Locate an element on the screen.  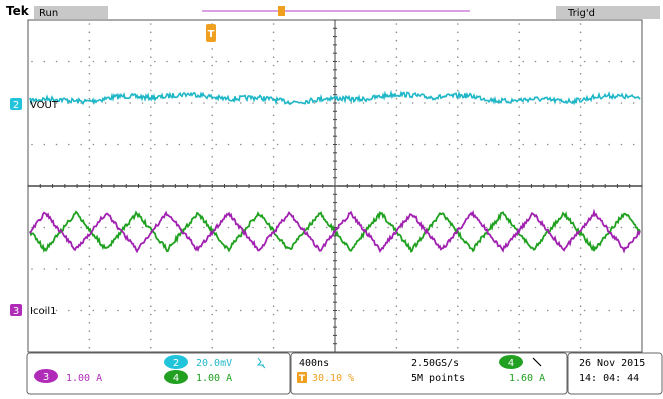
trigger-source-readout: 4 is located at coordinates (520, 362).